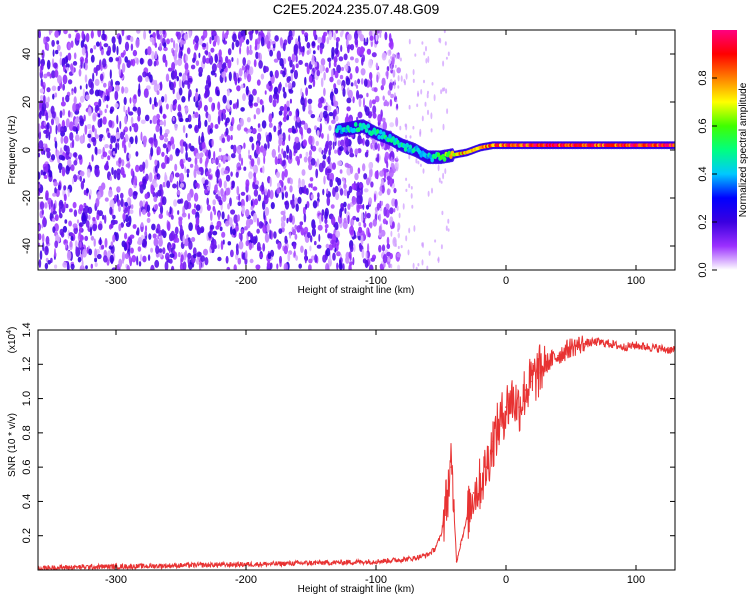  I want to click on signal-cell, so click(379, 137).